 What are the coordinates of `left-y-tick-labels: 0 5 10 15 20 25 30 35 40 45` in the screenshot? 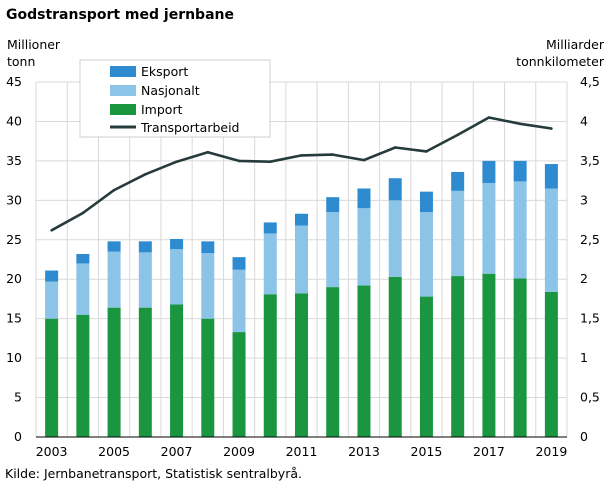 It's located at (14, 259).